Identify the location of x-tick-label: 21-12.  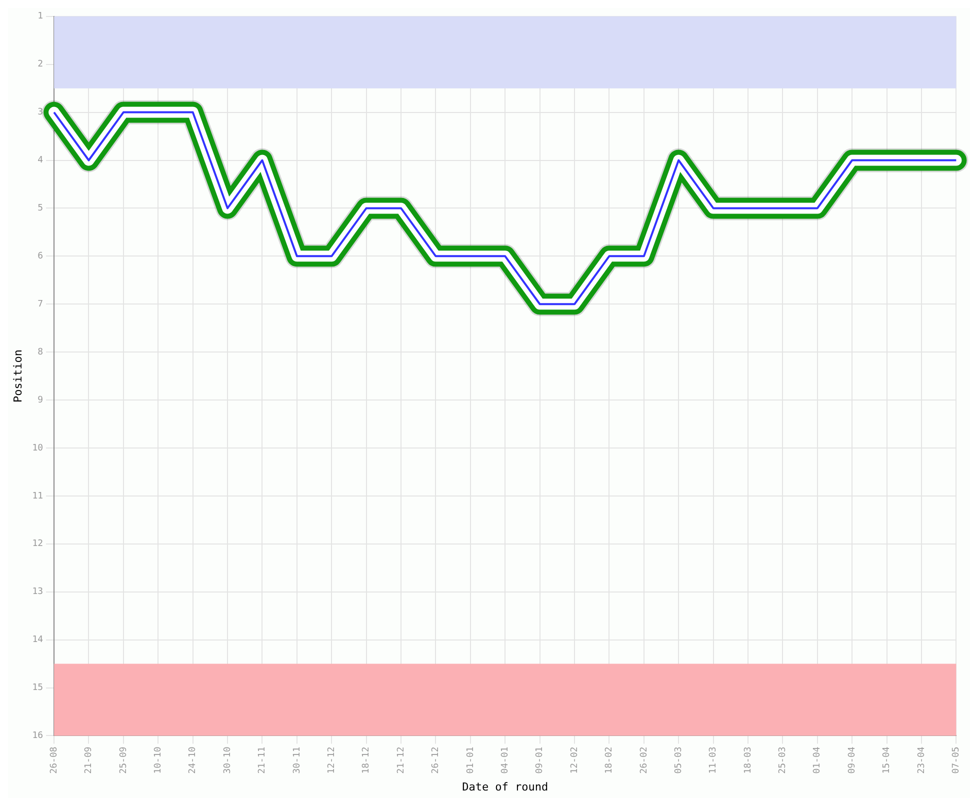
(401, 760).